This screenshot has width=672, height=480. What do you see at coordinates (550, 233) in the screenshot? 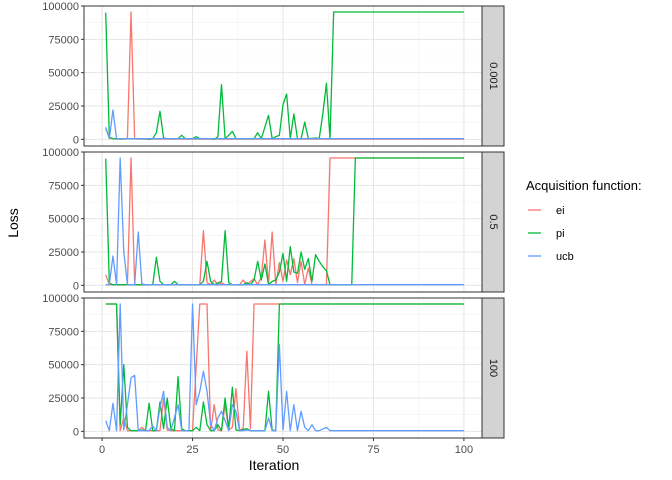
I see `legend-items: ei pi ucb` at bounding box center [550, 233].